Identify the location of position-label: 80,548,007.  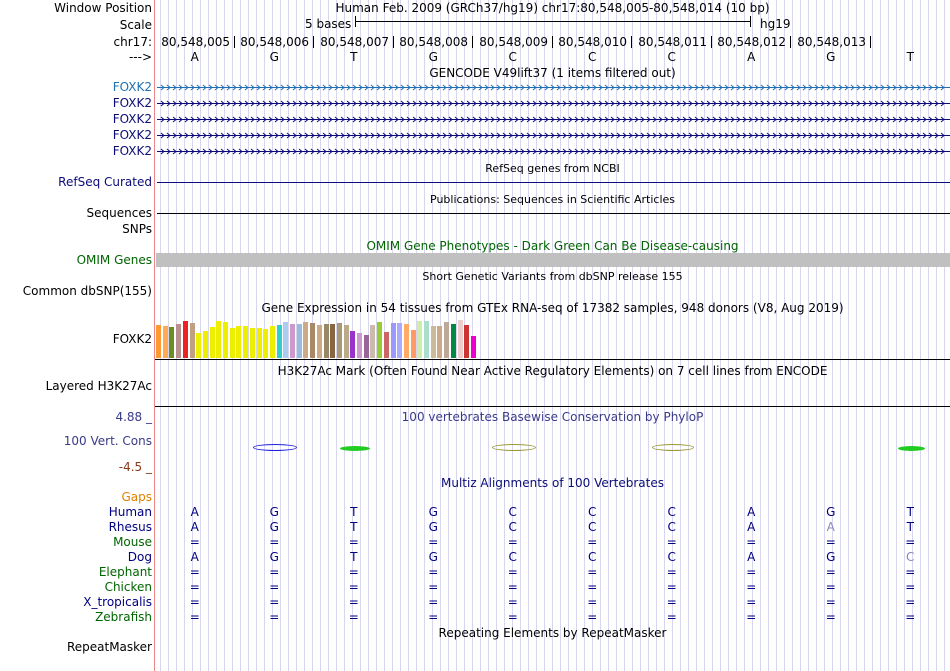
(354, 42).